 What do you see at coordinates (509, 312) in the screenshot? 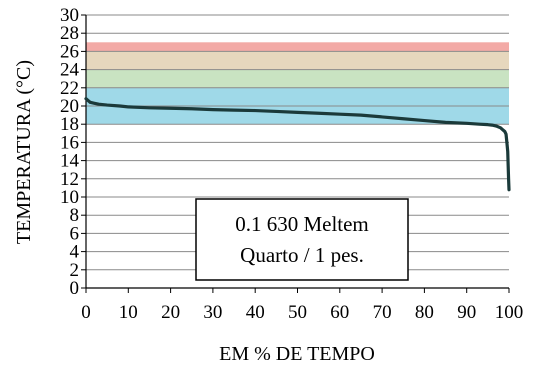
I see `x-tick-label-100: 100` at bounding box center [509, 312].